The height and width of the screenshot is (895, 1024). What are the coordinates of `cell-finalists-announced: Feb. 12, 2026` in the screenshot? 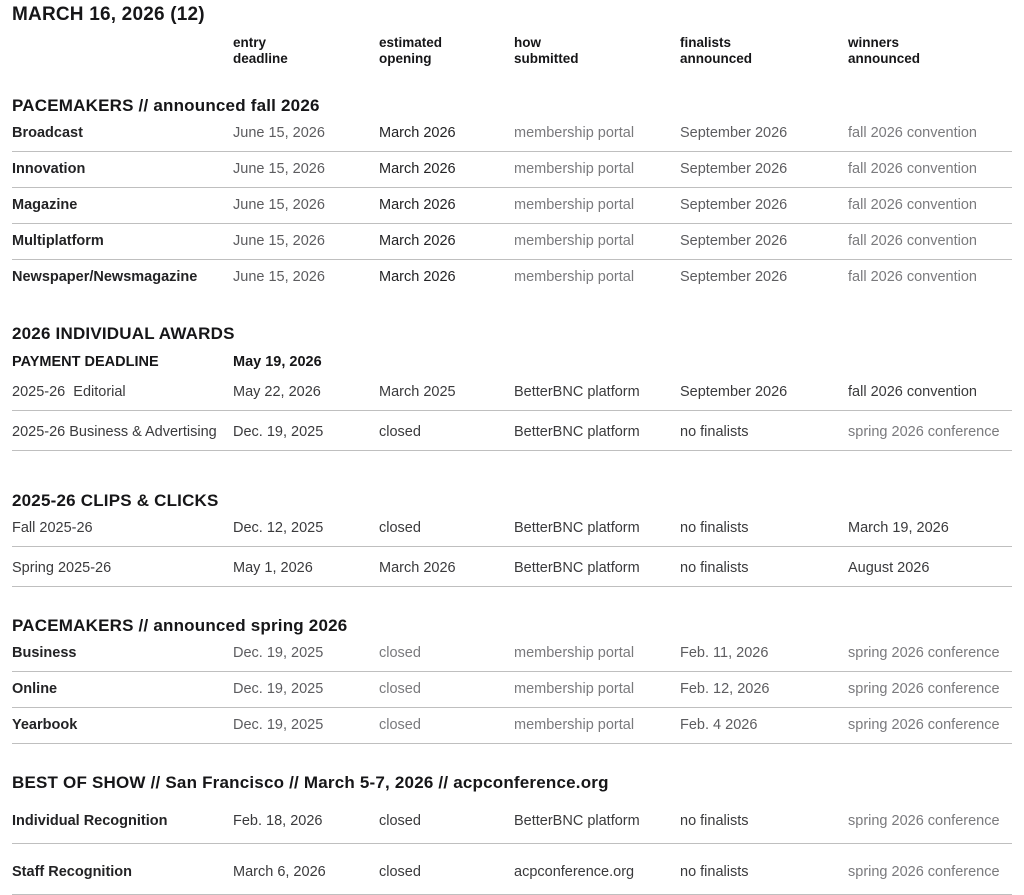 It's located at (725, 689).